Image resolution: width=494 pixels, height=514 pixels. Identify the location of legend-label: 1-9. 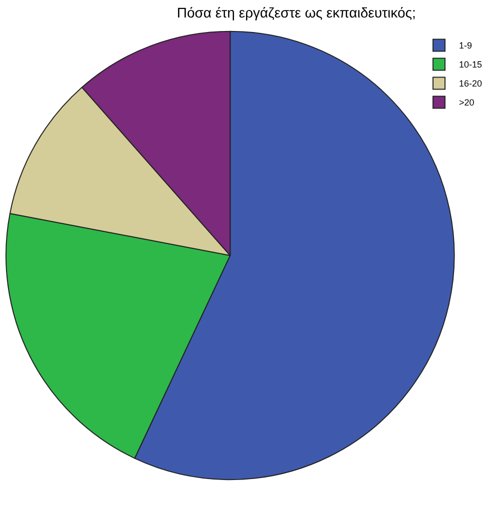
(465, 45).